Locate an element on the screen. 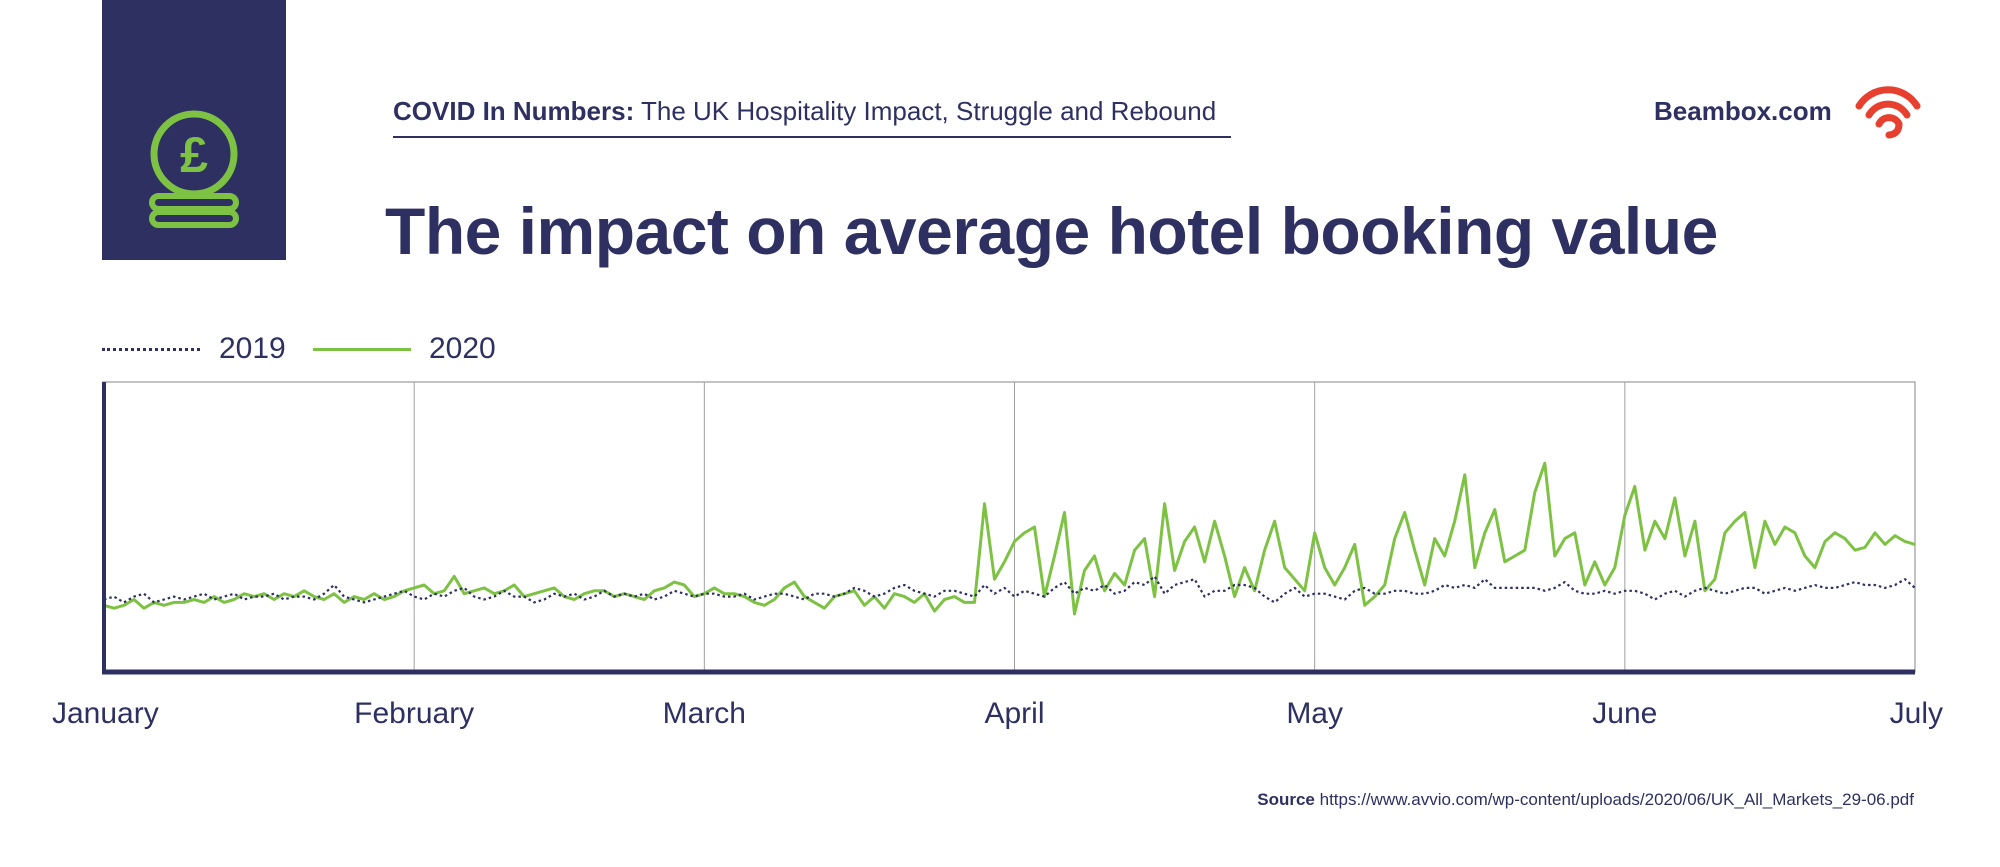  legend-label-2020: 2020 is located at coordinates (462, 348).